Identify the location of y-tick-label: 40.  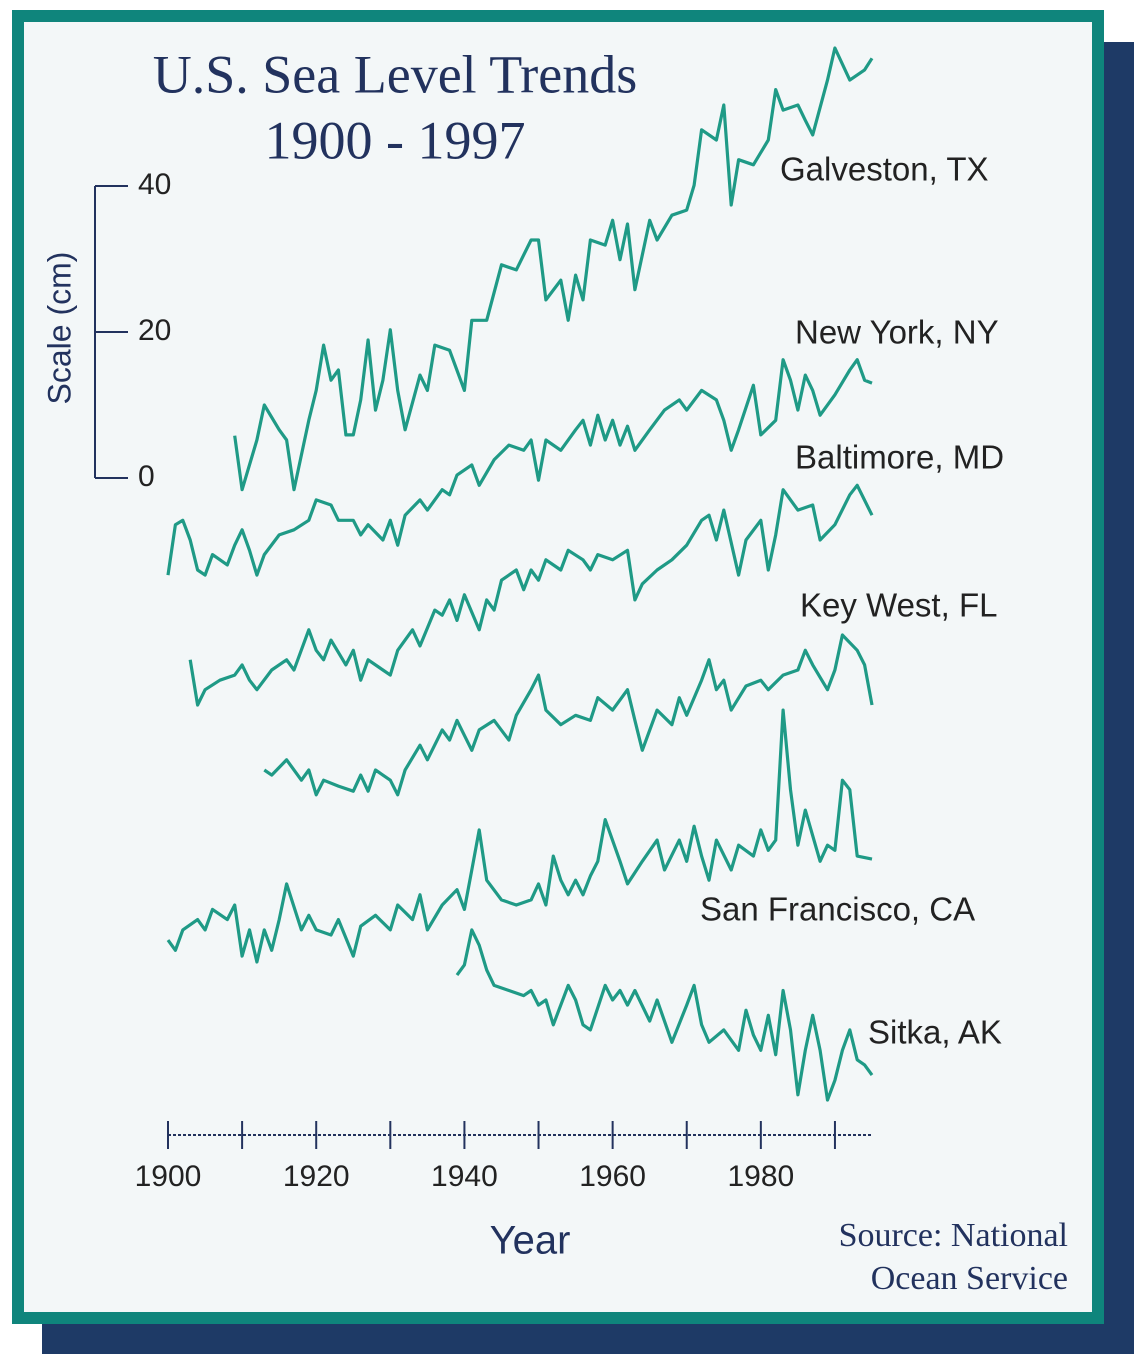
(154, 184).